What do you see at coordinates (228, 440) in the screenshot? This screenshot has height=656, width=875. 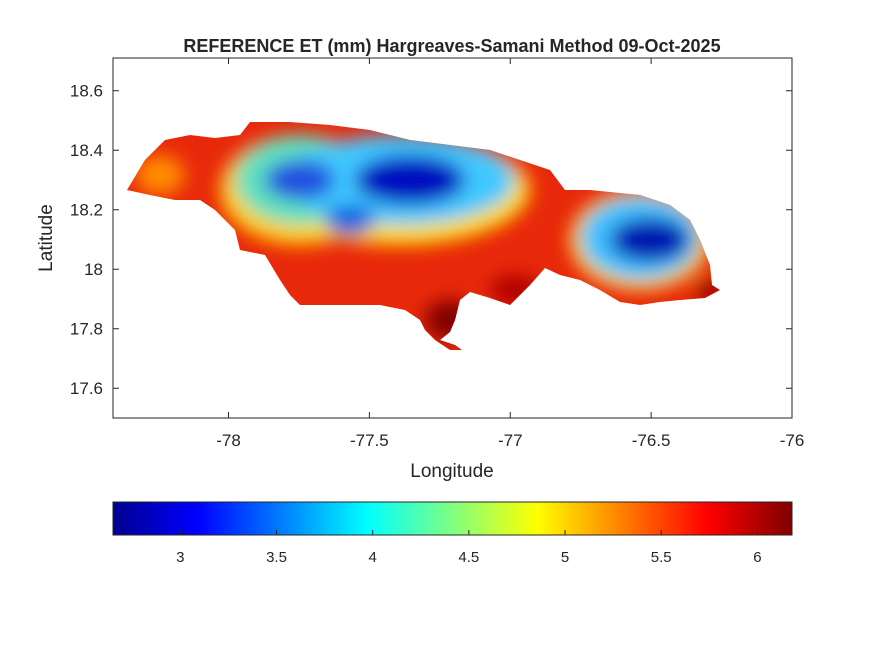 I see `x-tick-label: -78` at bounding box center [228, 440].